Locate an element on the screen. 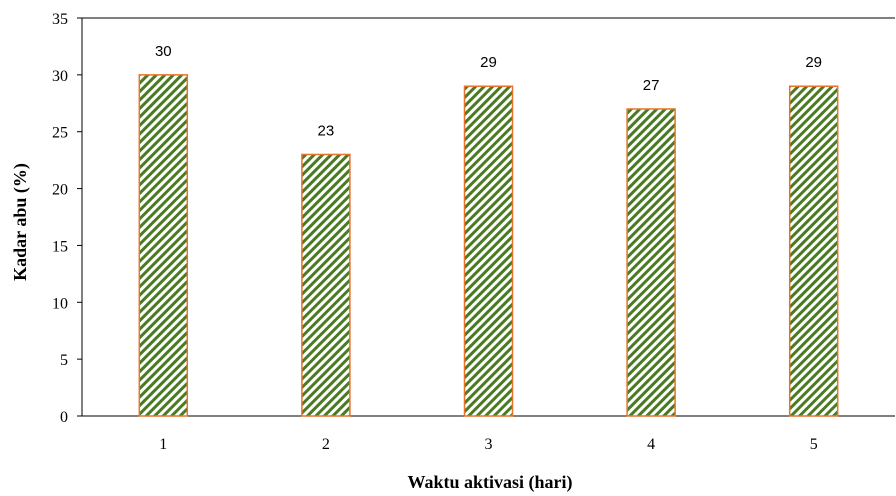 Image resolution: width=896 pixels, height=496 pixels. x-axis-title: Waktu aktivasi (hari) is located at coordinates (489, 482).